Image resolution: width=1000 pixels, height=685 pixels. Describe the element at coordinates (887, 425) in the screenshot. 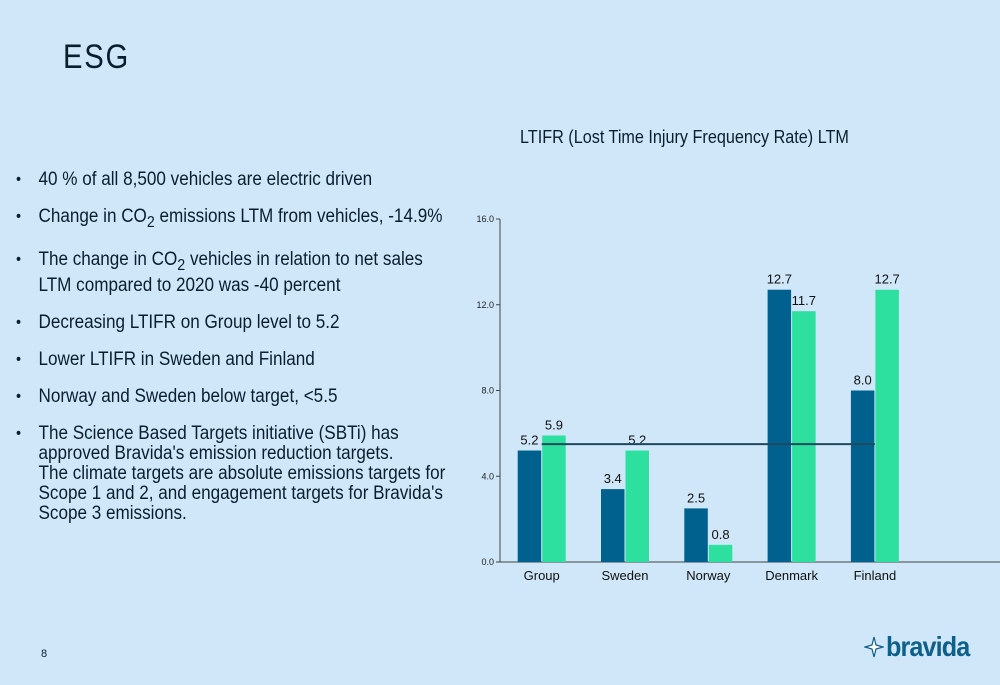

I see `bar-finland-current` at that location.